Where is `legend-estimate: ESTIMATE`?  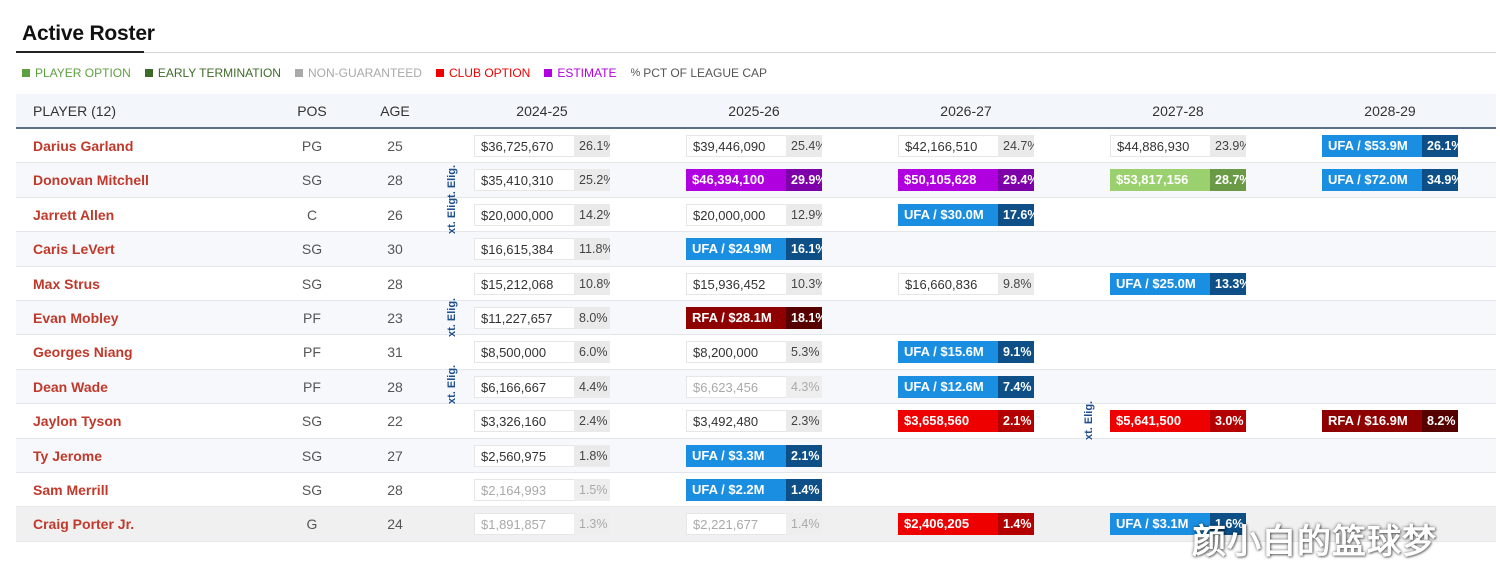 legend-estimate: ESTIMATE is located at coordinates (580, 73).